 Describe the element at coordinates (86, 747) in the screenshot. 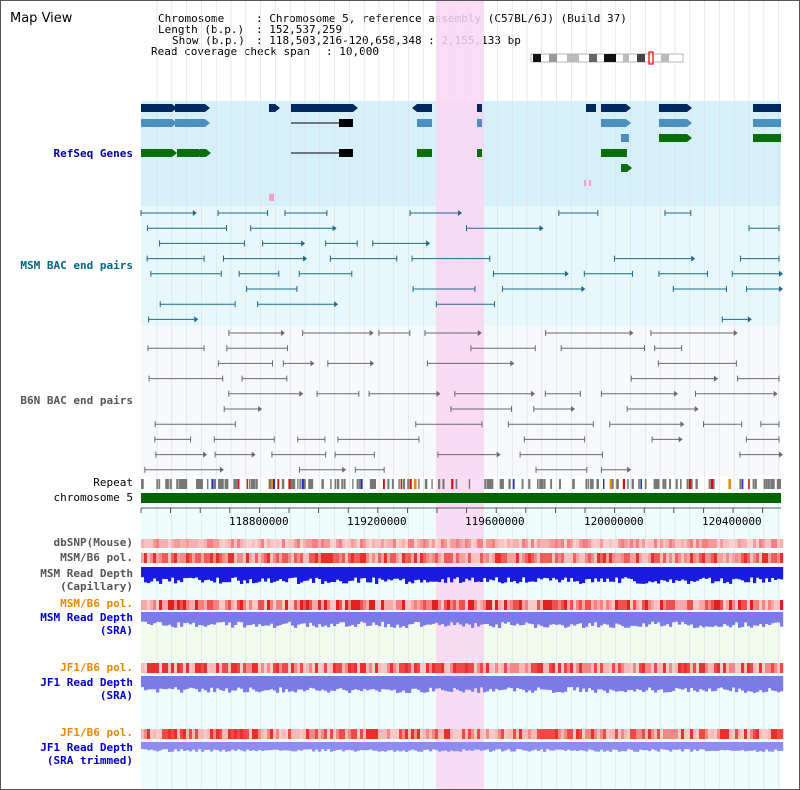

I see `track-label-jf1-depth-trim: JF1 Read Depth` at that location.